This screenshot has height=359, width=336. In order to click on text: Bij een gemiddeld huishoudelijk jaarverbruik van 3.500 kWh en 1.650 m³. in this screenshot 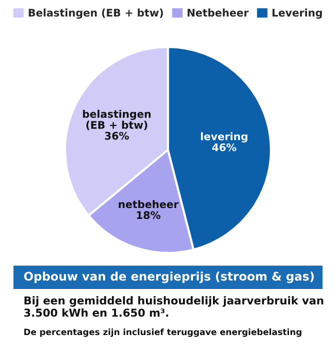, I will do `click(174, 306)`.